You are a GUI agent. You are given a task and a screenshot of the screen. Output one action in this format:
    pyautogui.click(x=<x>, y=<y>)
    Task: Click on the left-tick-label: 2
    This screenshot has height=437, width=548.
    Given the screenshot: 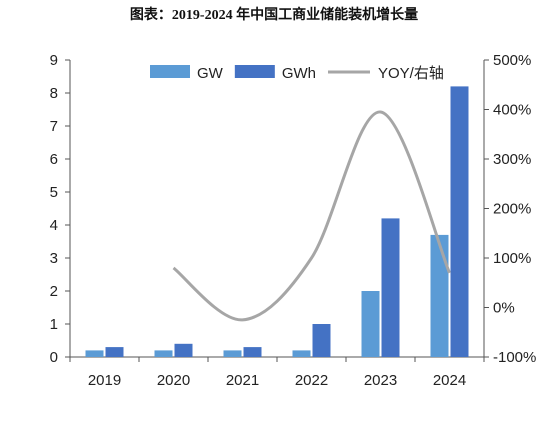 What is the action you would take?
    pyautogui.click(x=54, y=291)
    